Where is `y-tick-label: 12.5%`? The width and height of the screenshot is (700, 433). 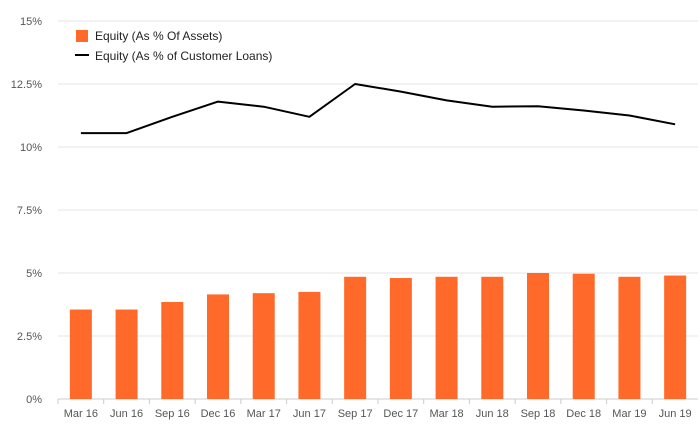
y-tick-label: 12.5% is located at coordinates (26, 85).